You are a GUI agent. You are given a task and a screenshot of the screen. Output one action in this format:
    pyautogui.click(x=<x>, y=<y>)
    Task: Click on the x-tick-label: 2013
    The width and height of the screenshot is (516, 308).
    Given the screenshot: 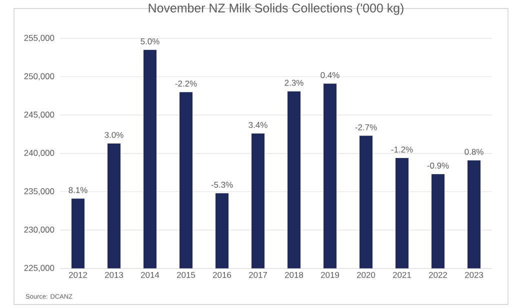 What is the action you would take?
    pyautogui.click(x=114, y=275)
    